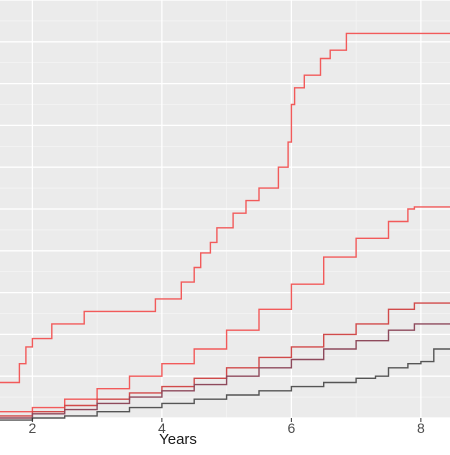 Image resolution: width=450 pixels, height=455 pixels. Describe the element at coordinates (291, 428) in the screenshot. I see `x-tick-label: 6` at that location.